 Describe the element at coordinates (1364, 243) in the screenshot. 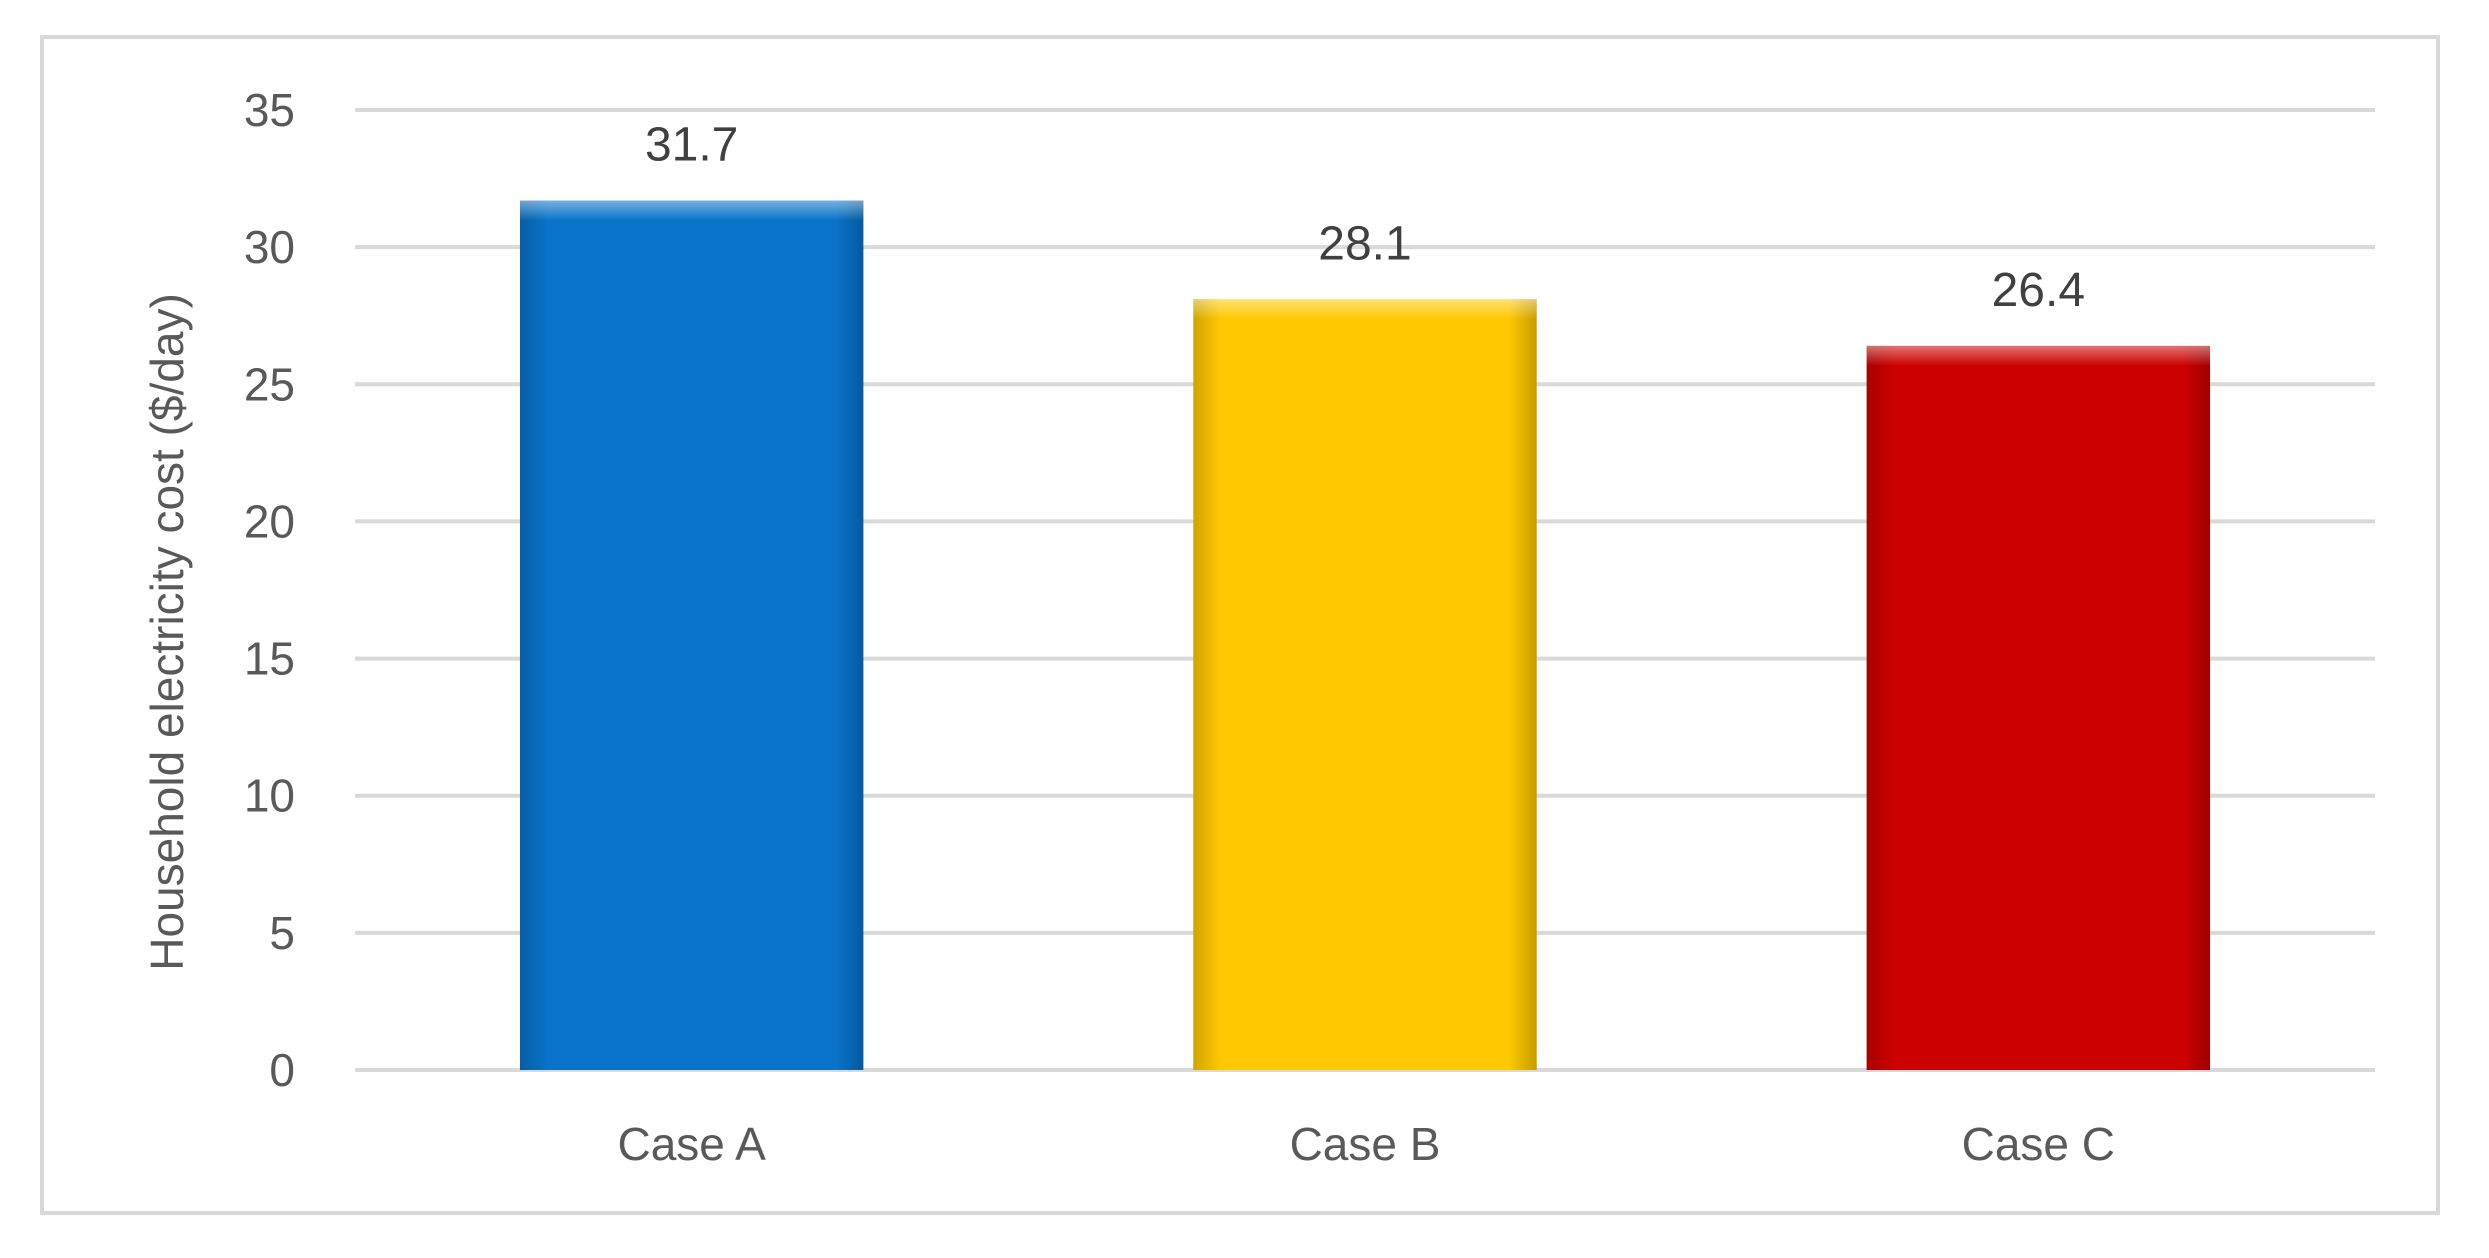

I see `data-label: 28.1` at that location.